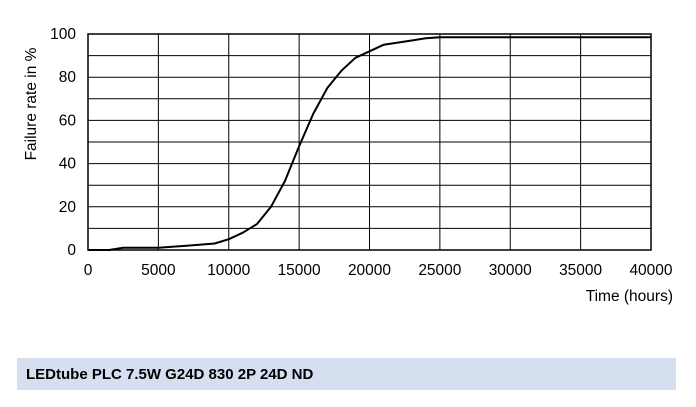 Image resolution: width=696 pixels, height=407 pixels. Describe the element at coordinates (299, 270) in the screenshot. I see `x-tick-label: 15000` at that location.